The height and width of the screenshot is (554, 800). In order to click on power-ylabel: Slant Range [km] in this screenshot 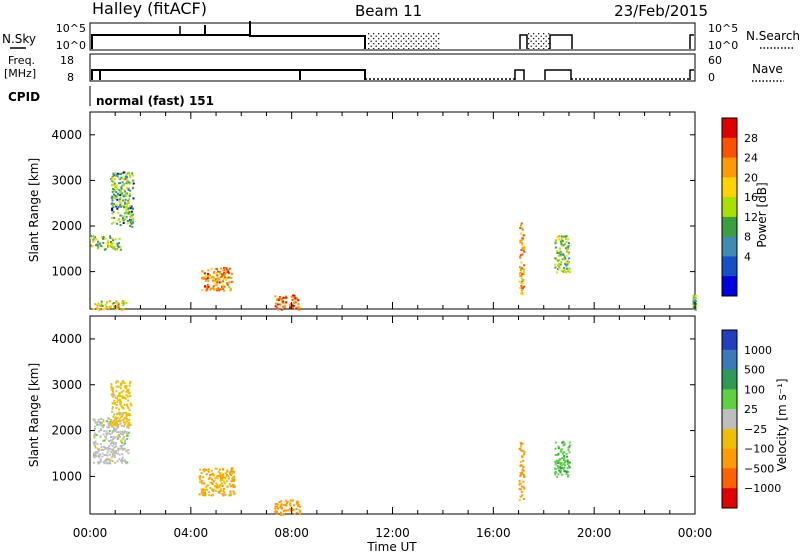, I will do `click(34, 210)`.